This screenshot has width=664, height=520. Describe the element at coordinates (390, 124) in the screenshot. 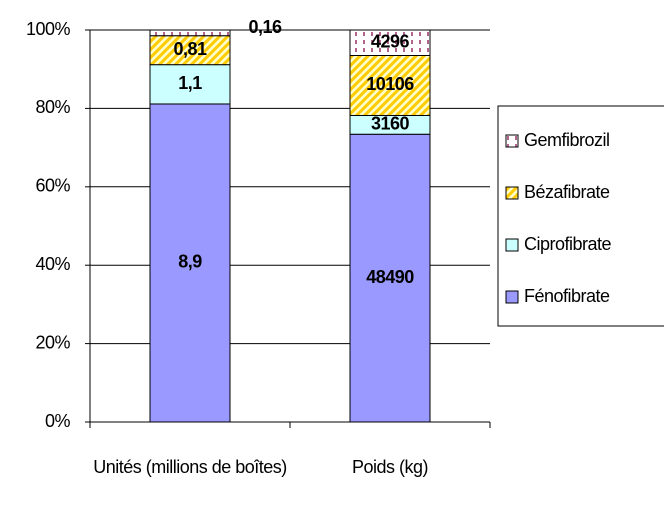

I see `data-label: 3160` at that location.